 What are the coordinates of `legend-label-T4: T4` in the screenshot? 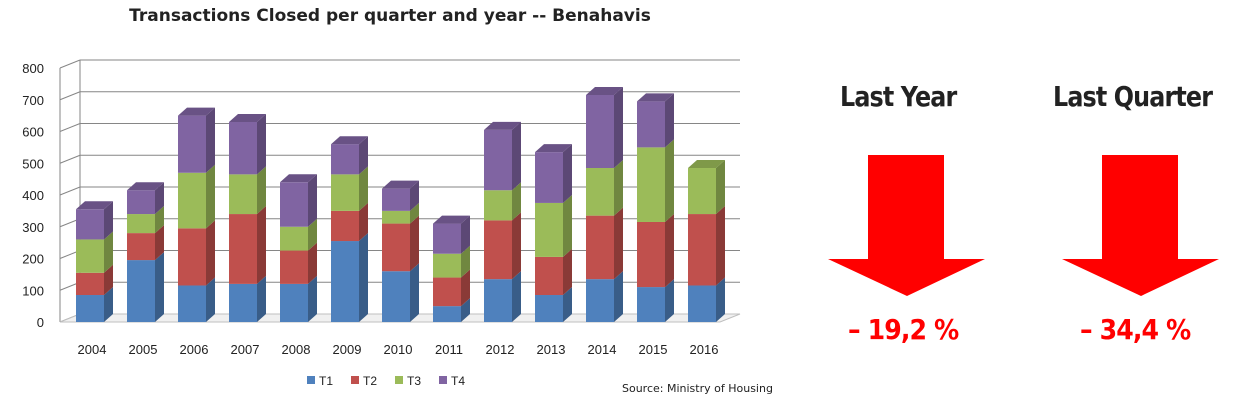 It's located at (458, 381).